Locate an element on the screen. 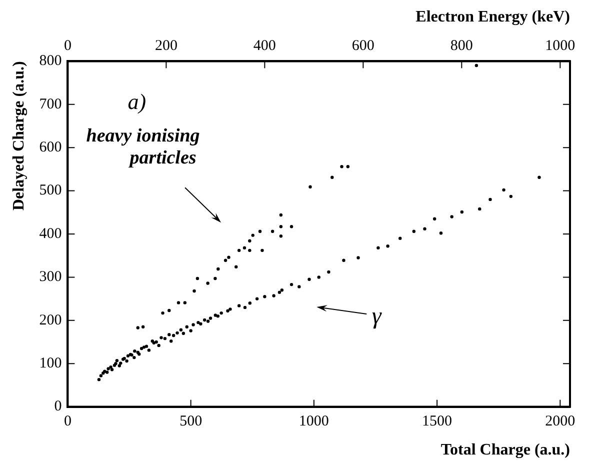 The width and height of the screenshot is (600, 468). y-tick-label: 600 is located at coordinates (50, 148).